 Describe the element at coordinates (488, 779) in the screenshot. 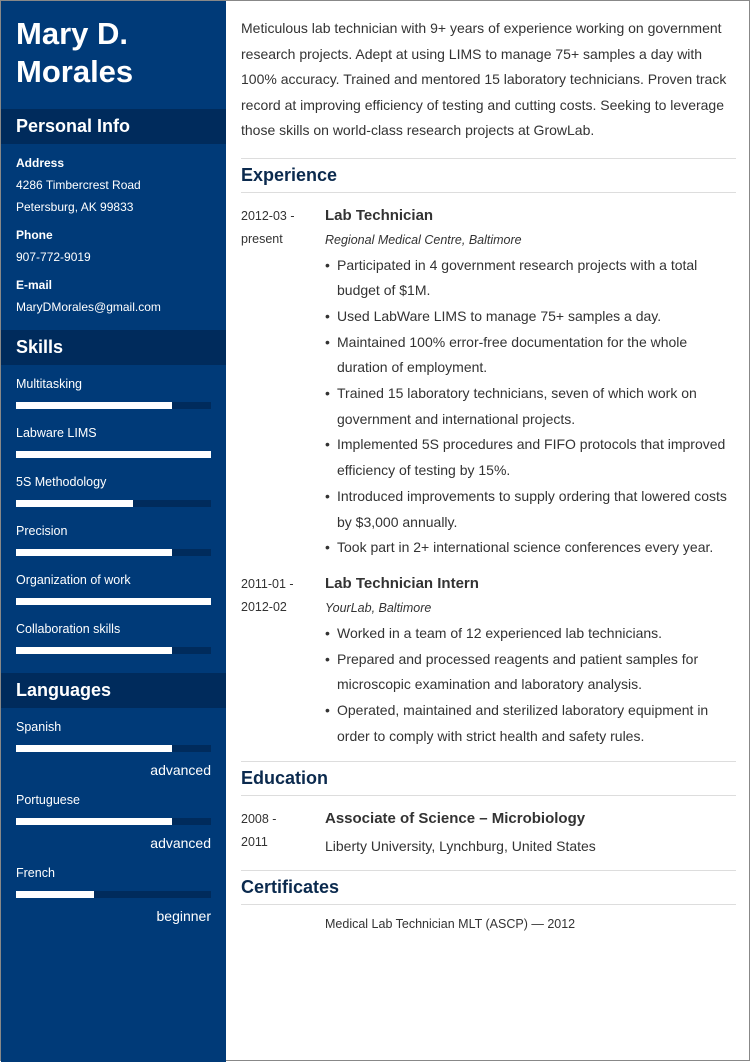

I see `education-heading: Education` at that location.